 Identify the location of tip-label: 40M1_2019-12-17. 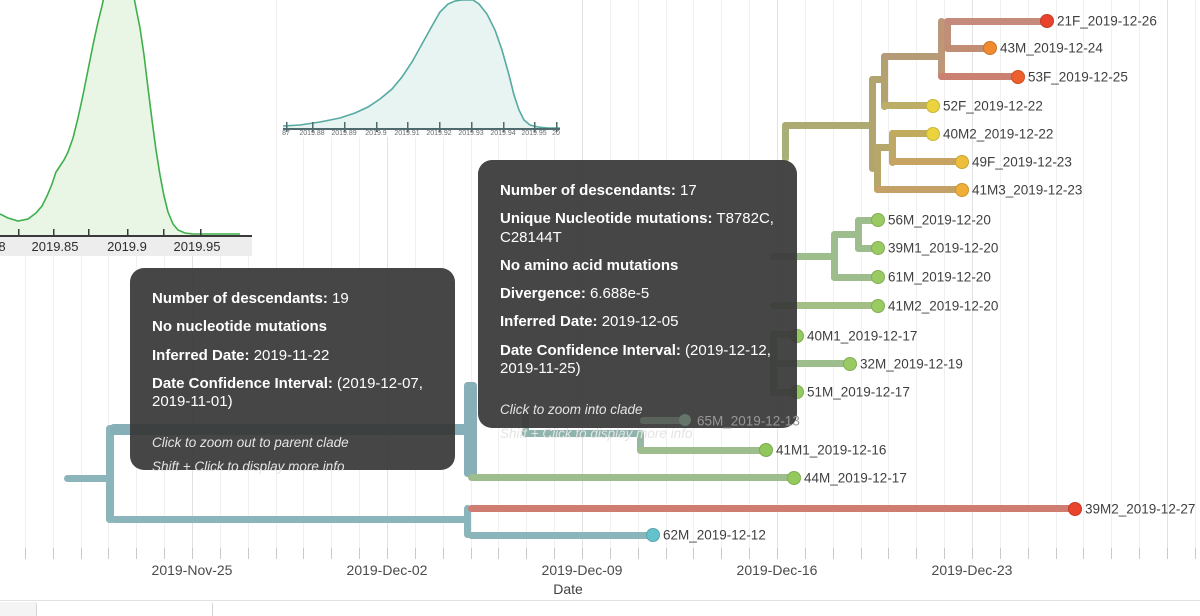
(862, 336).